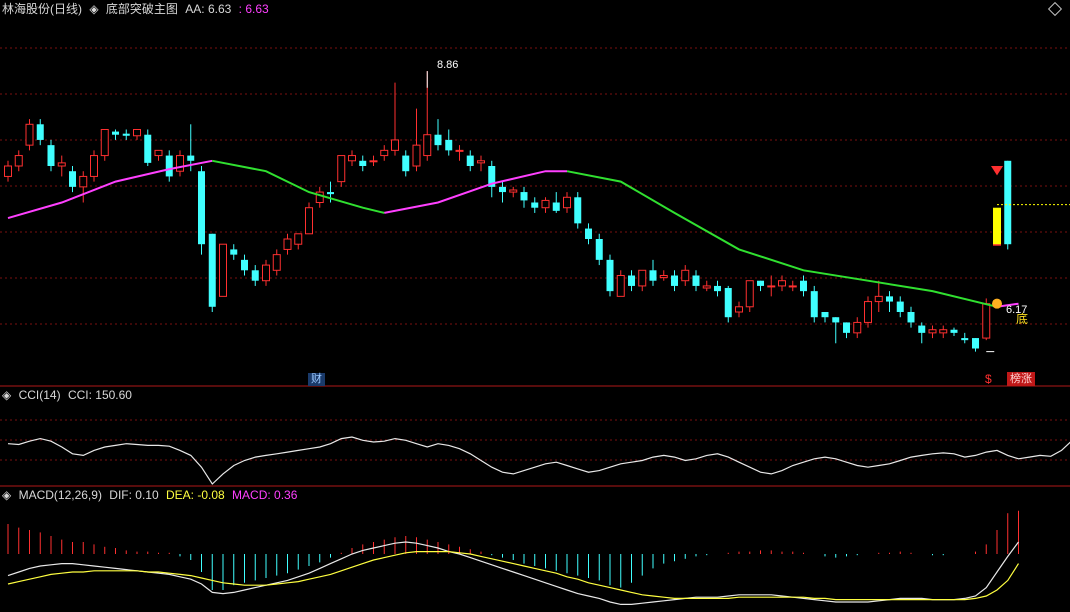 The image size is (1070, 612). What do you see at coordinates (253, 9) in the screenshot?
I see `aa-value-secondary: : 6.63` at bounding box center [253, 9].